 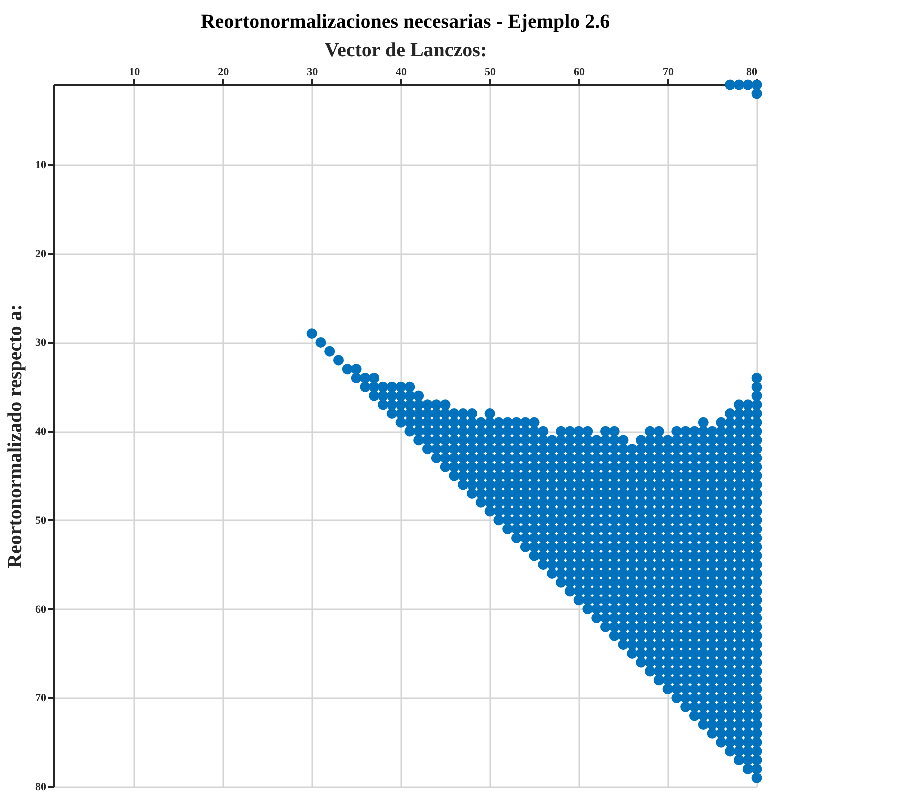 What do you see at coordinates (402, 72) in the screenshot?
I see `x-tick-label: 40` at bounding box center [402, 72].